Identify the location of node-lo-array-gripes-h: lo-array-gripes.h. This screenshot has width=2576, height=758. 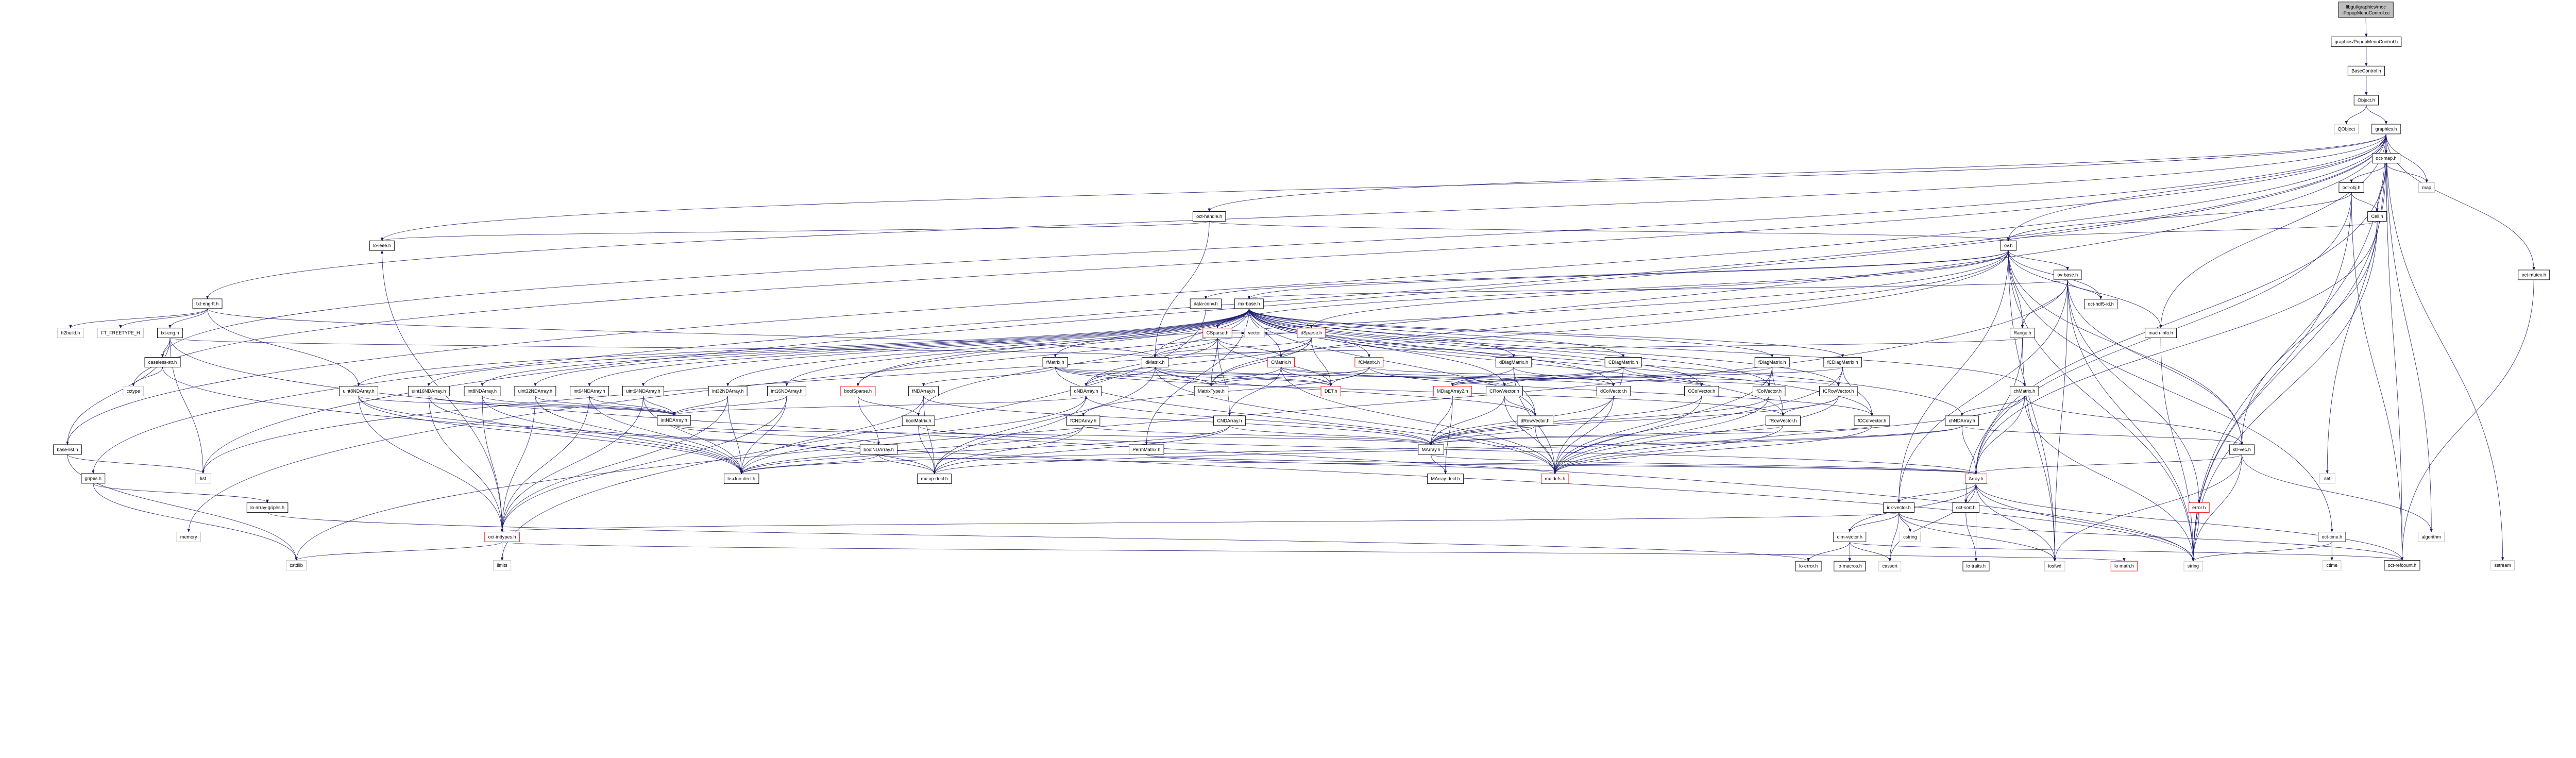
(267, 507).